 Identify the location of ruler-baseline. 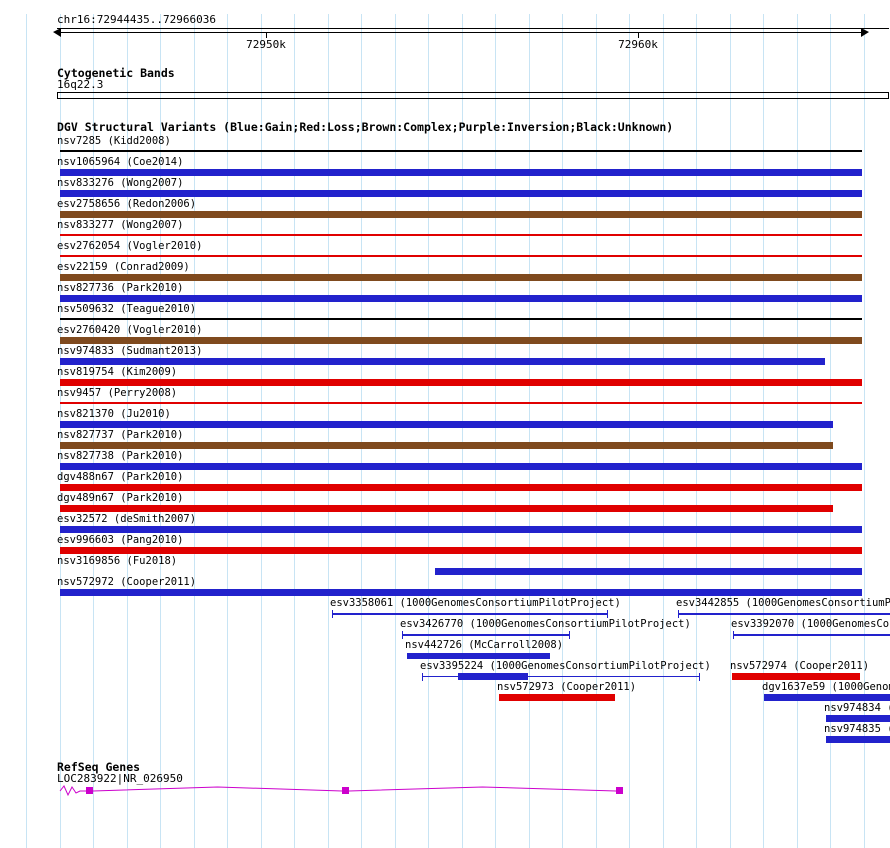
(461, 32).